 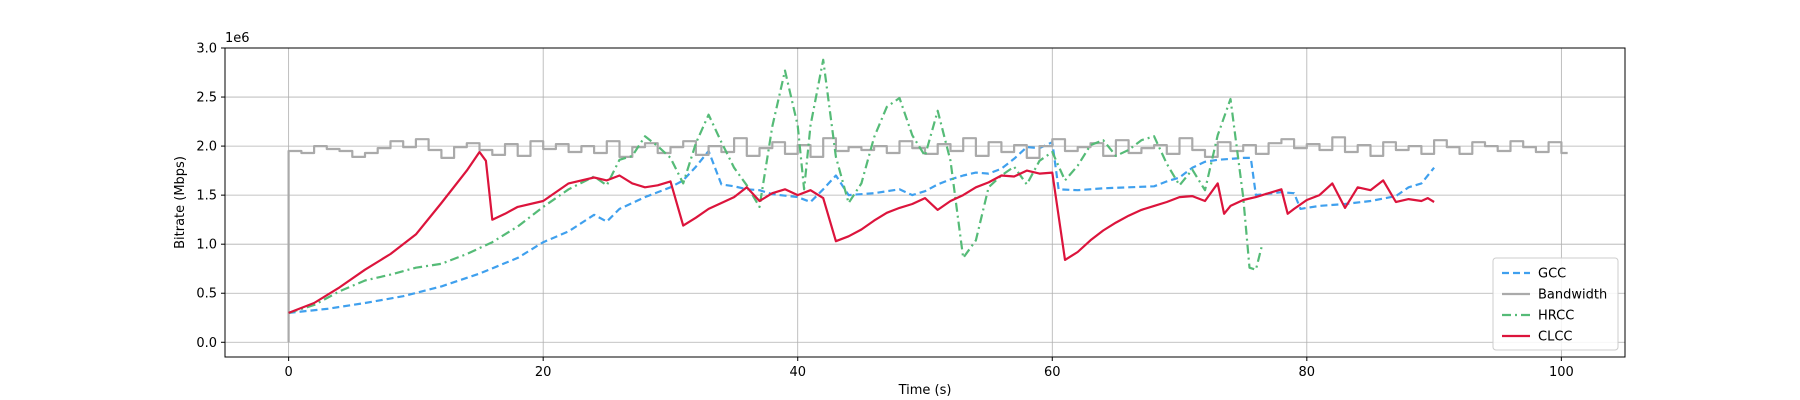 I want to click on legend-box, so click(x=1555, y=304).